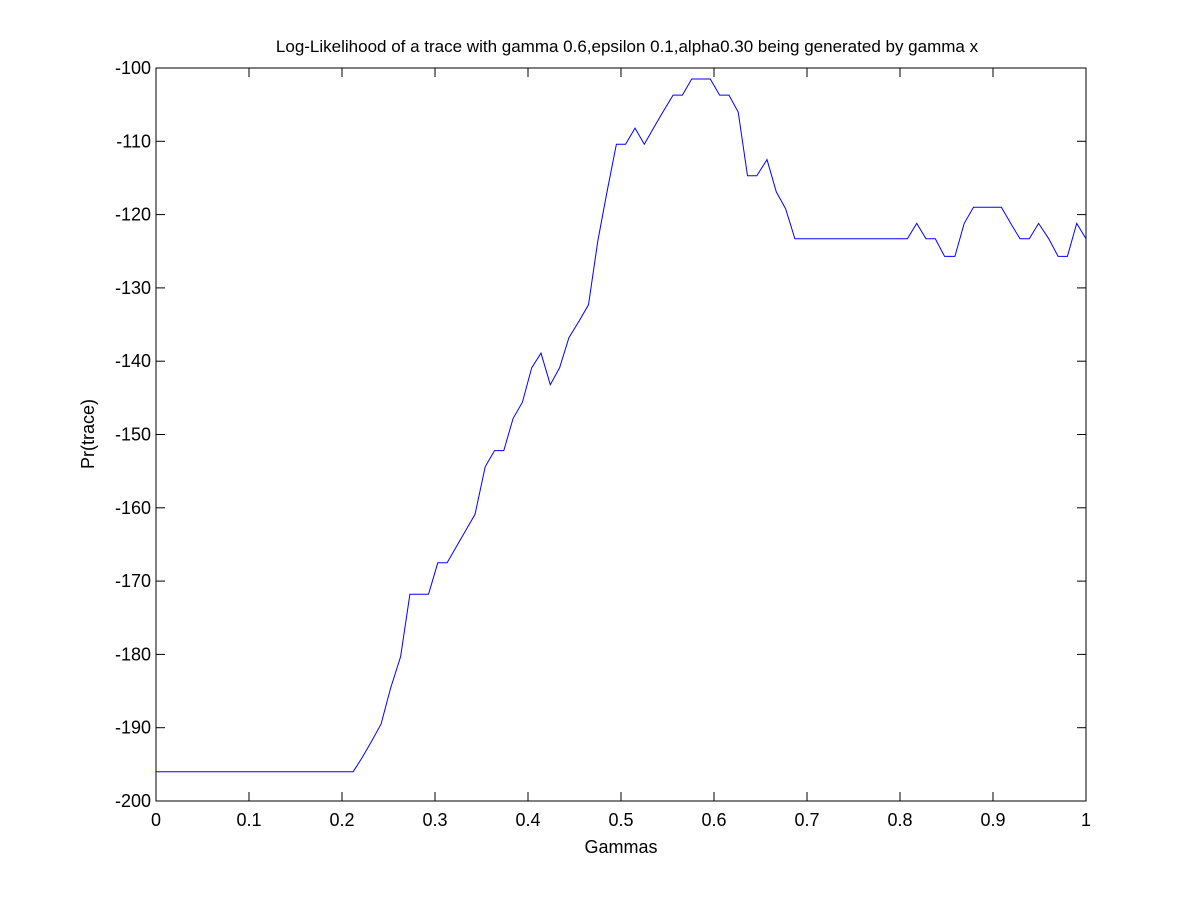 The image size is (1200, 900). I want to click on y-axis-label: Pr(trace), so click(88, 434).